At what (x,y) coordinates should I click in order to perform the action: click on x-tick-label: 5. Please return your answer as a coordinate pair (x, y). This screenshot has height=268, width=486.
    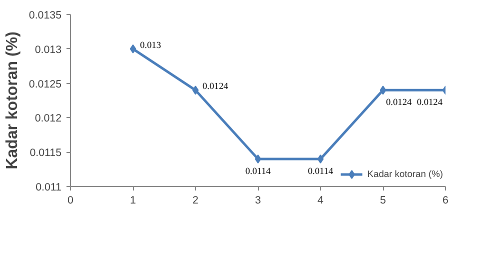
    Looking at the image, I should click on (383, 200).